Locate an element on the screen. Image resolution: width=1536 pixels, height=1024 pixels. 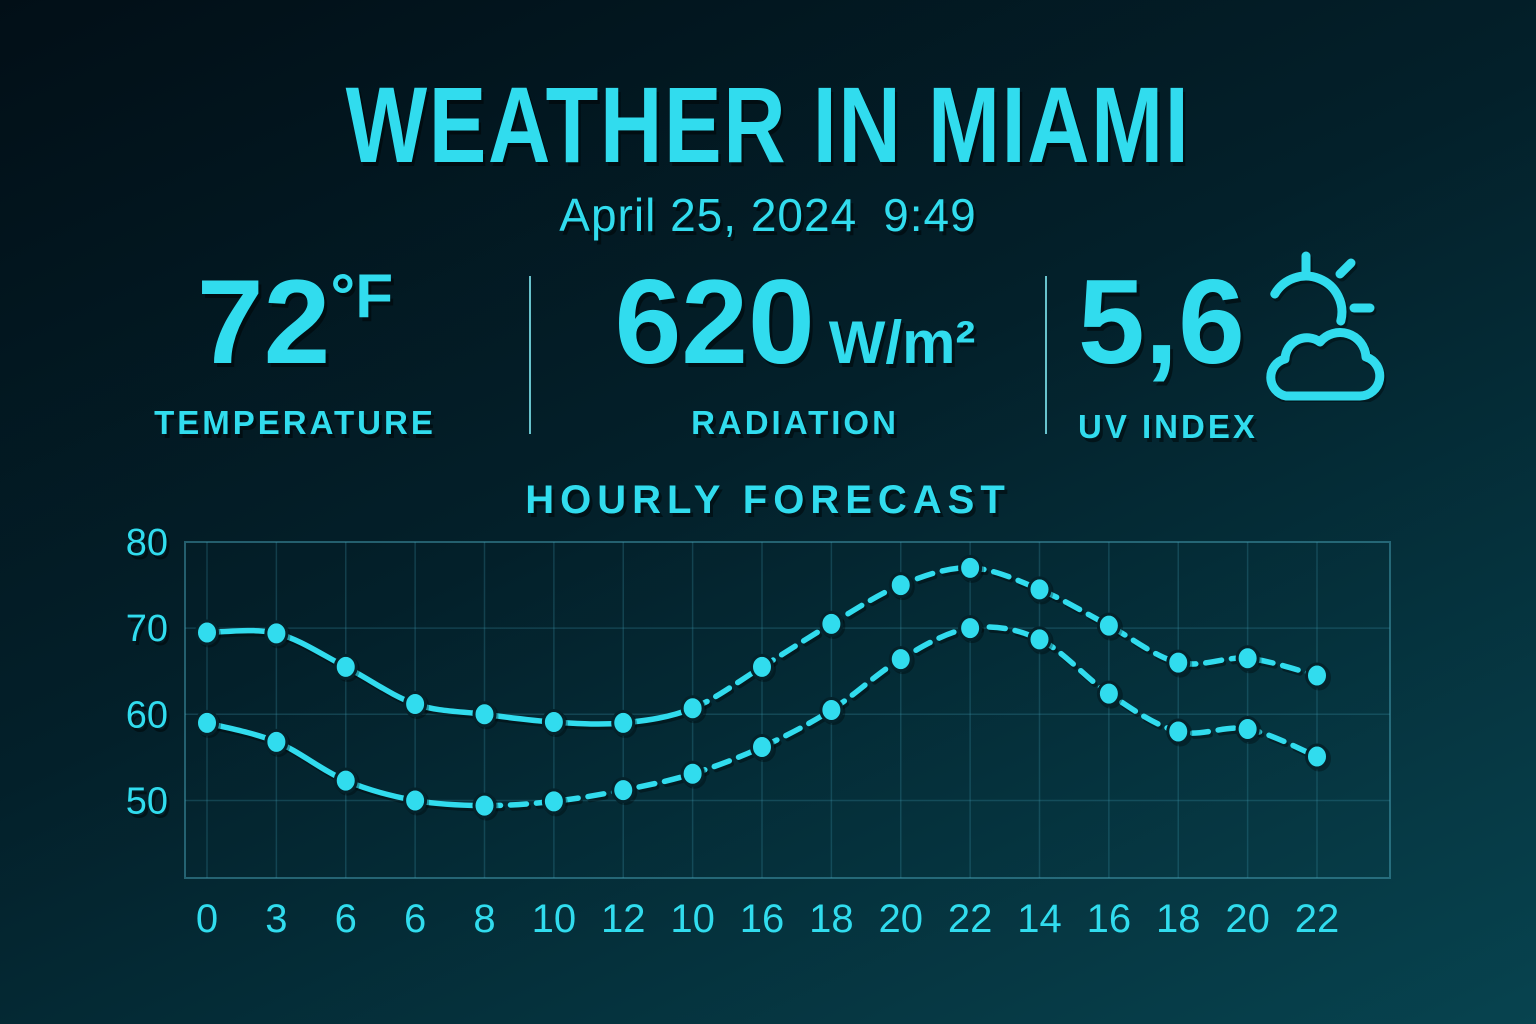
temperature-value: 72 is located at coordinates (263, 322).